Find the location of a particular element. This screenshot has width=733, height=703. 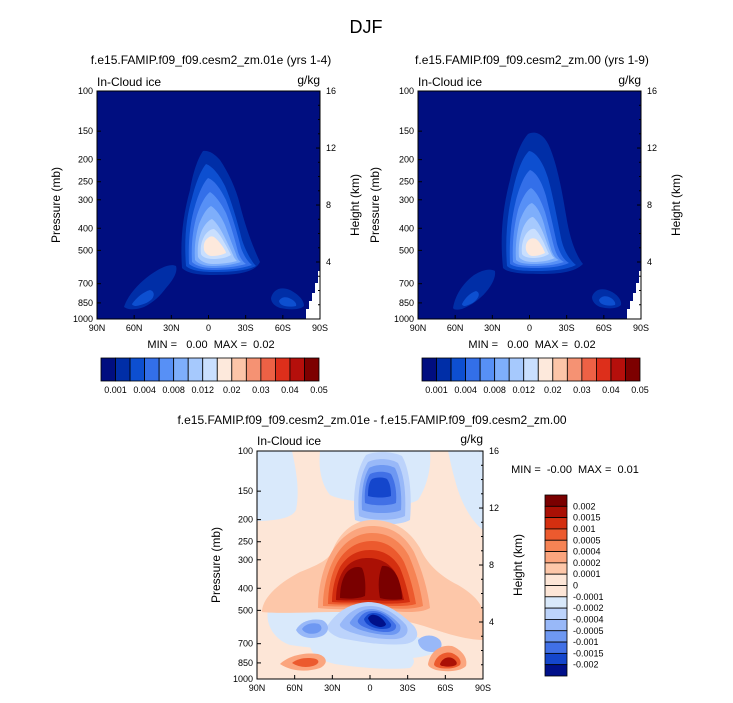

x-tick-label: 30N is located at coordinates (171, 328).